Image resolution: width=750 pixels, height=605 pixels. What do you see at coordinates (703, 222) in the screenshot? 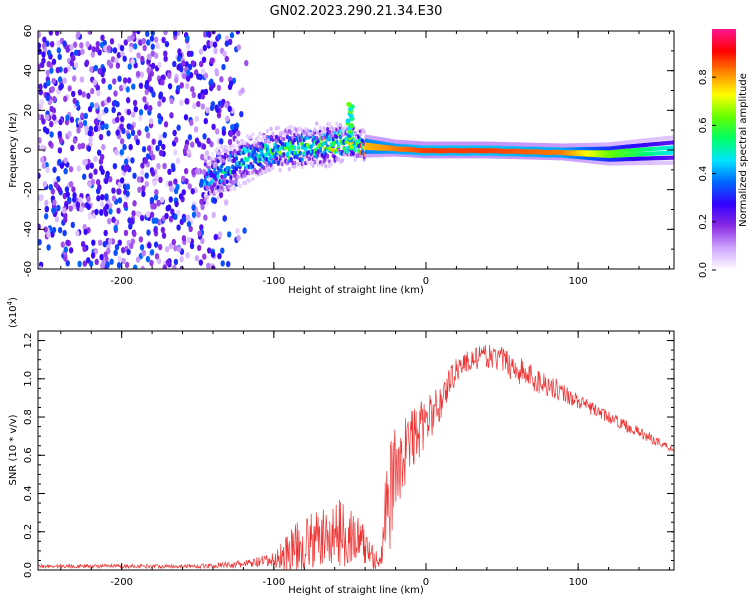
I see `colorbar-tick-label: 0.2` at bounding box center [703, 222].